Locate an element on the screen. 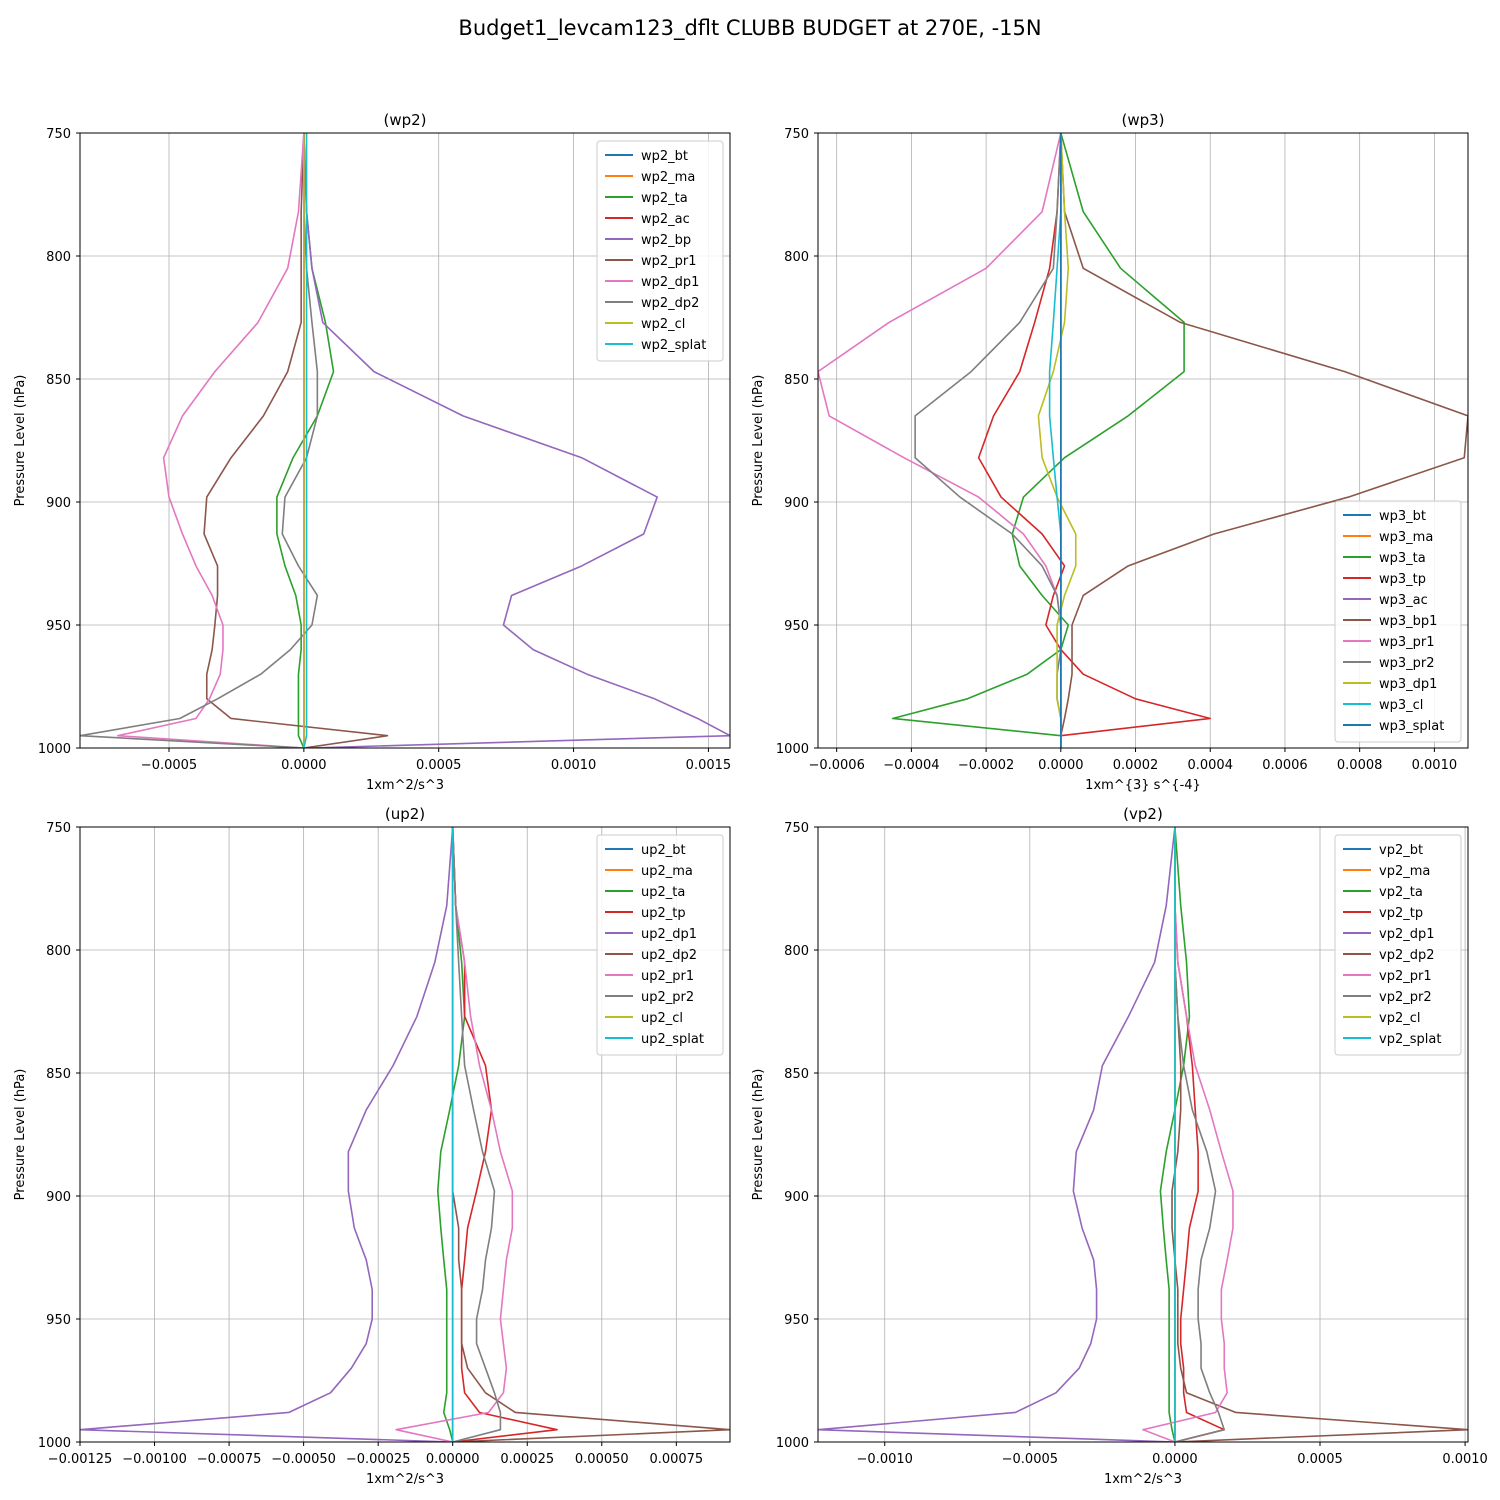 The image size is (1500, 1500). series-line-wp2_dp2 is located at coordinates (199, 440).